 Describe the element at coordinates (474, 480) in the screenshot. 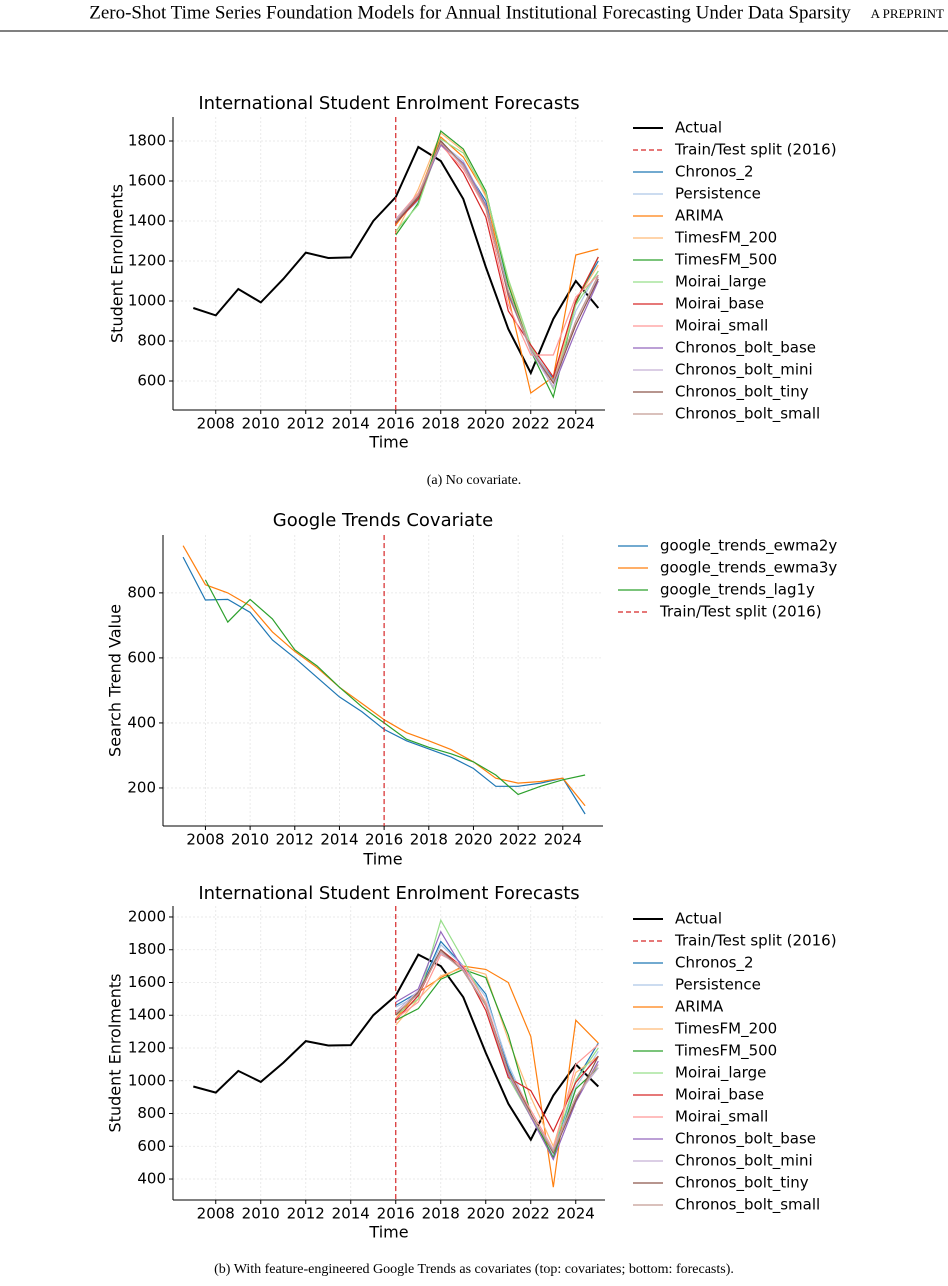

I see `caption: (a) No covariate.` at that location.